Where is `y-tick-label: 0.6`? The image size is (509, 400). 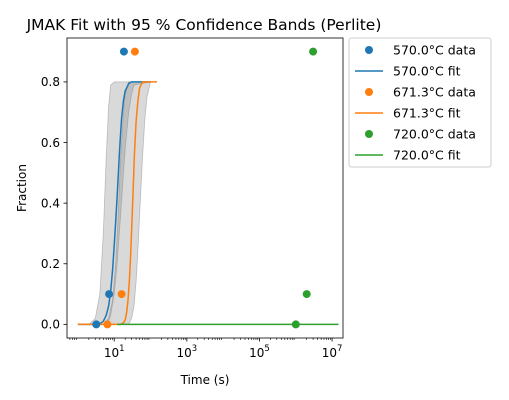
y-tick-label: 0.6 is located at coordinates (50, 143).